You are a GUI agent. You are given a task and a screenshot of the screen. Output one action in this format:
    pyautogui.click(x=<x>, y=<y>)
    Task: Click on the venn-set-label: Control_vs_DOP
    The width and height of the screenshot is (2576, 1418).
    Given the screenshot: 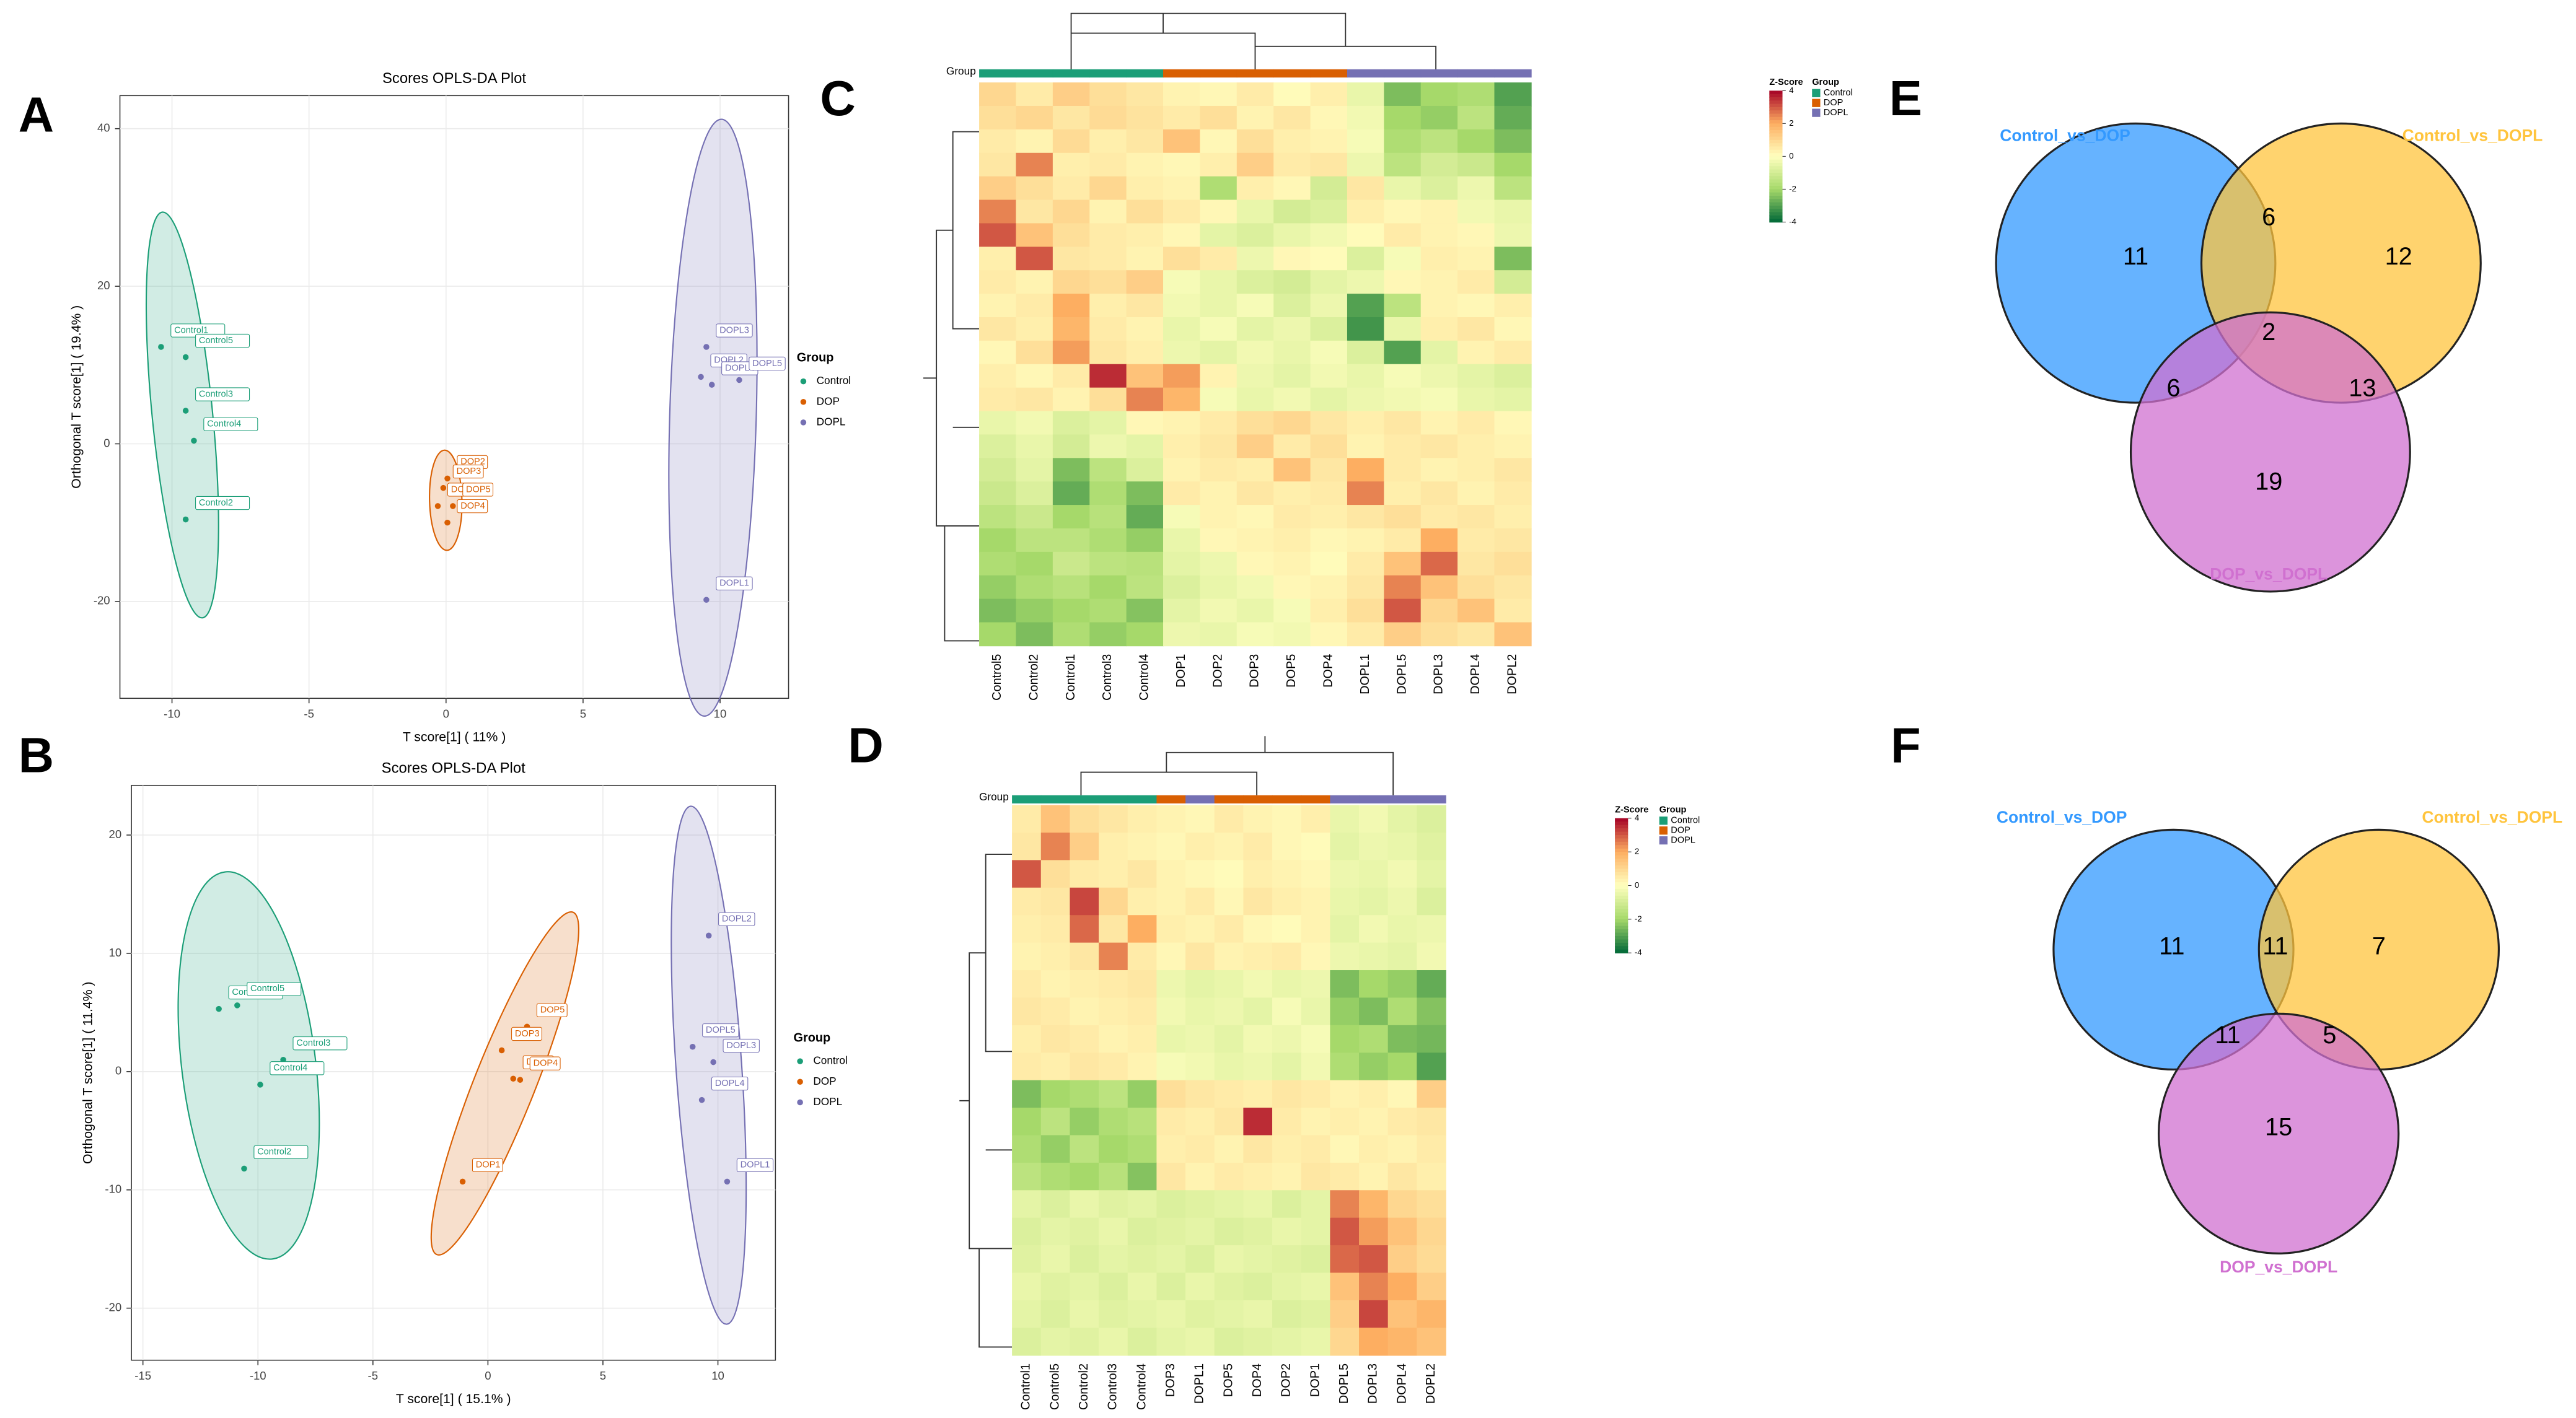 What is the action you would take?
    pyautogui.click(x=2062, y=817)
    